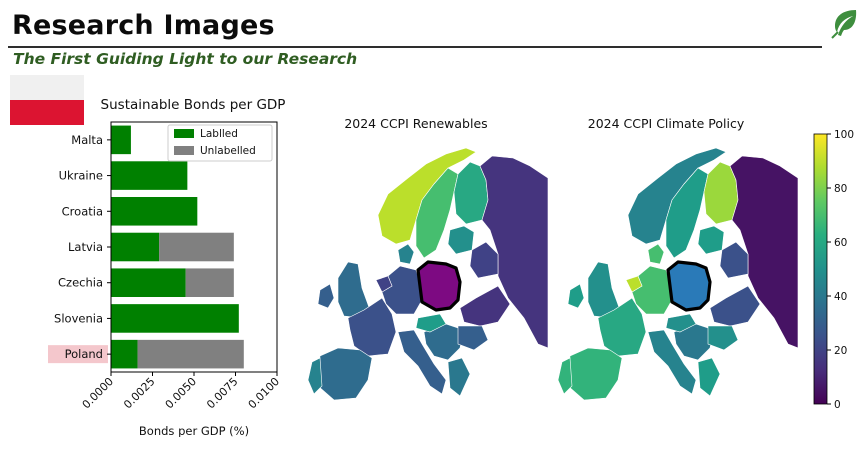 The width and height of the screenshot is (865, 450). I want to click on y-tick-label-czechia: Czechia, so click(80, 283).